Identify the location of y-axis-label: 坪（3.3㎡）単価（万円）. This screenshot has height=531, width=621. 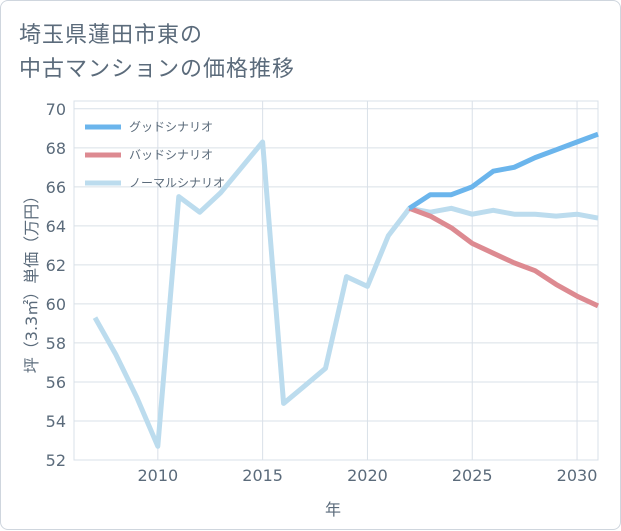
(31, 280).